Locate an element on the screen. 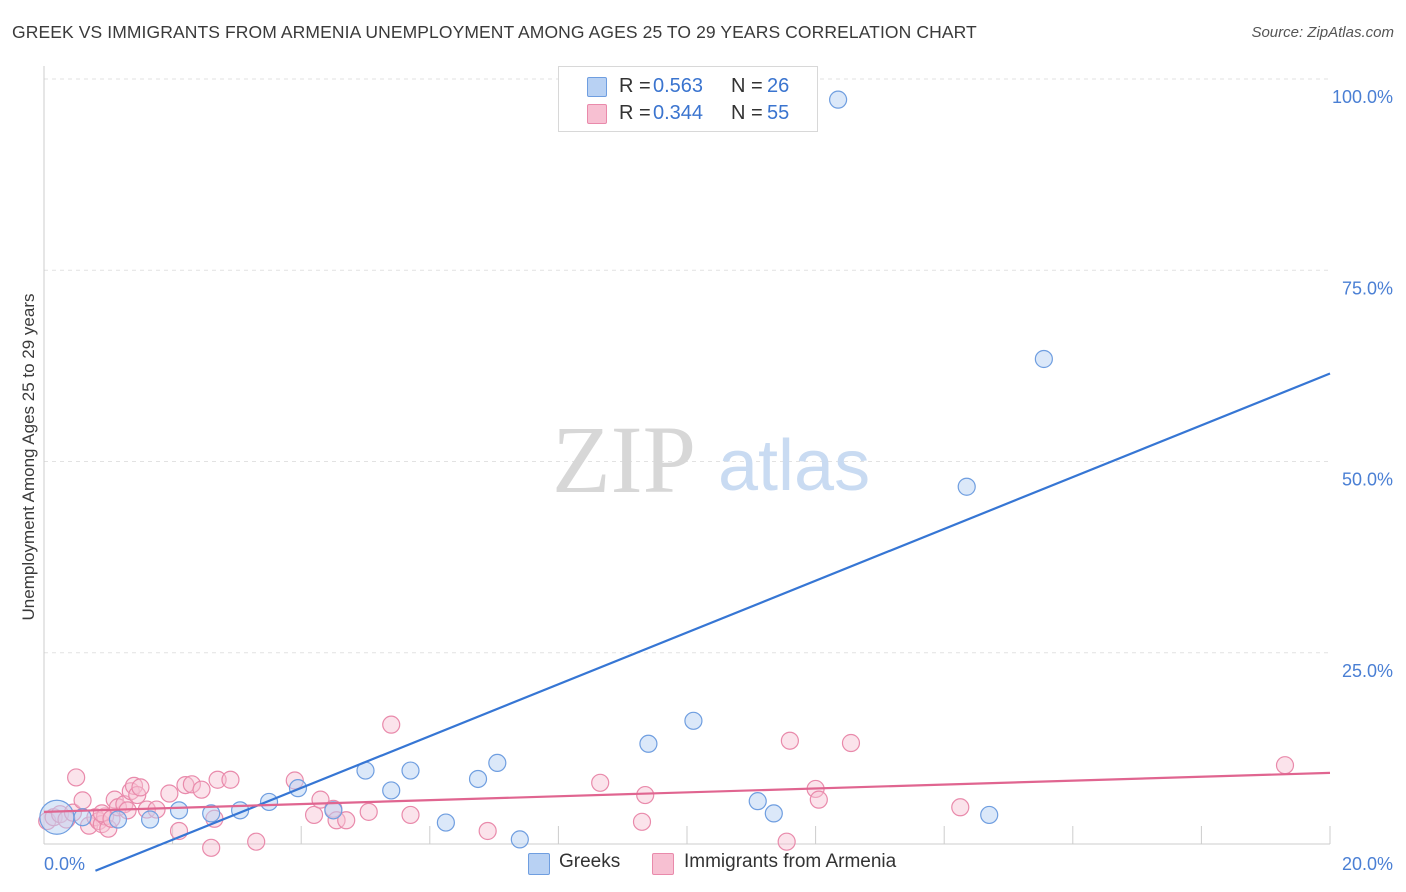 The height and width of the screenshot is (892, 1406). x-tick-label: 0.0% is located at coordinates (64, 864).